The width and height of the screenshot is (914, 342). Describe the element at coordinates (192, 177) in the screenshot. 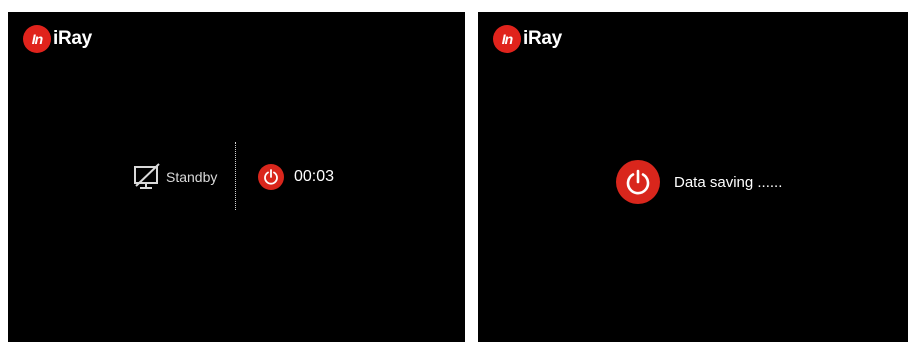

I see `standby-label: Standby` at that location.